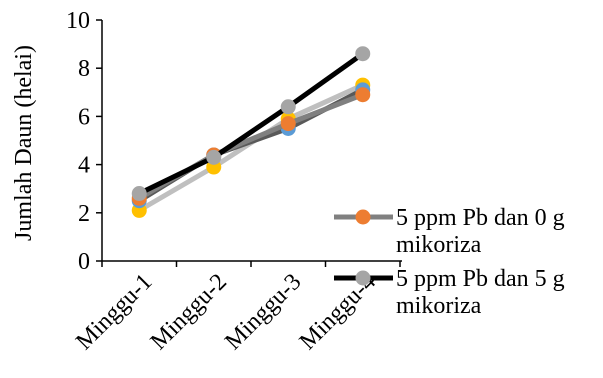 The width and height of the screenshot is (603, 378). Describe the element at coordinates (114, 312) in the screenshot. I see `x-tick-label: Minggu-1` at that location.